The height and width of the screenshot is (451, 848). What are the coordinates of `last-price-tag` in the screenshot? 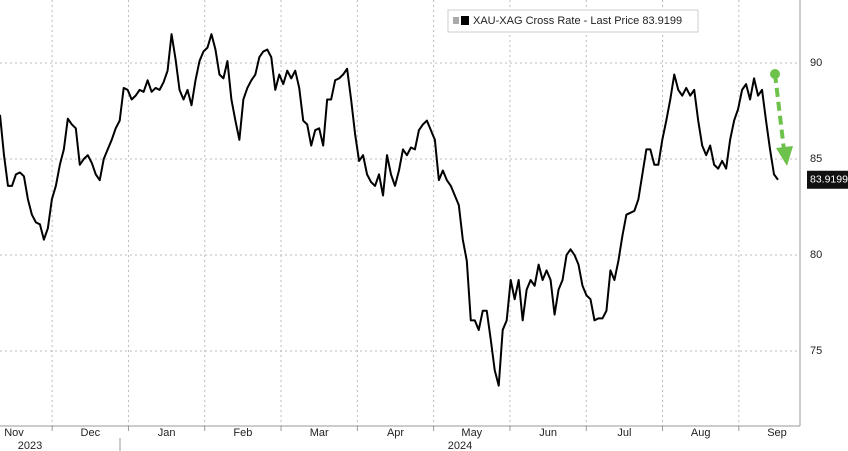 It's located at (827, 179).